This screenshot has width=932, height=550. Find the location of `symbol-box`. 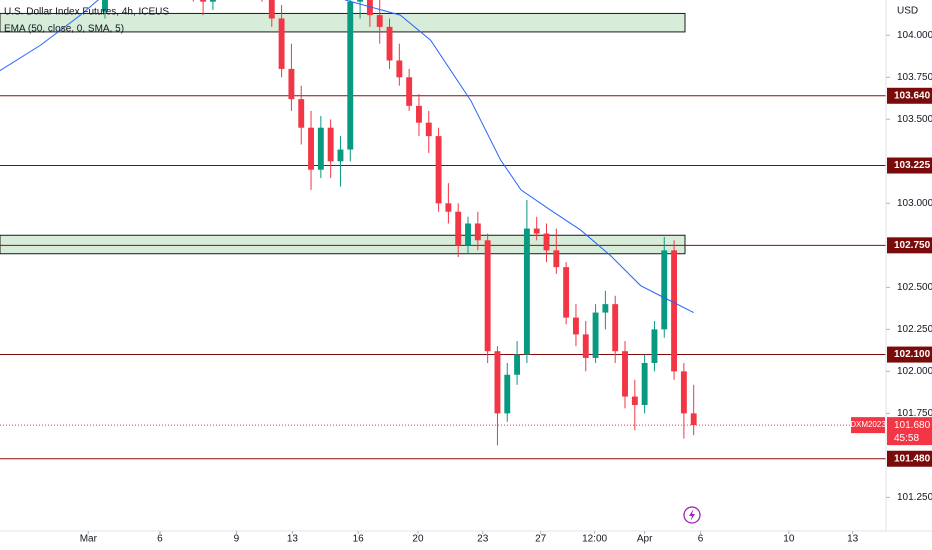

symbol-box is located at coordinates (868, 425).